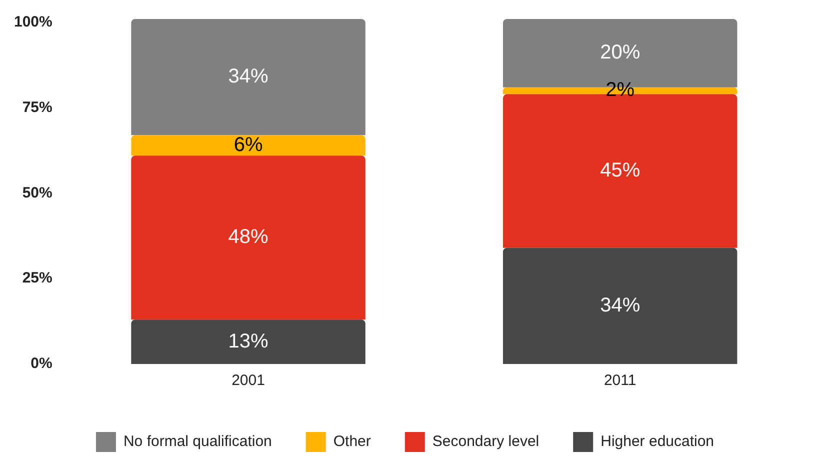 The height and width of the screenshot is (466, 824). I want to click on legend-label: Secondary level, so click(486, 441).